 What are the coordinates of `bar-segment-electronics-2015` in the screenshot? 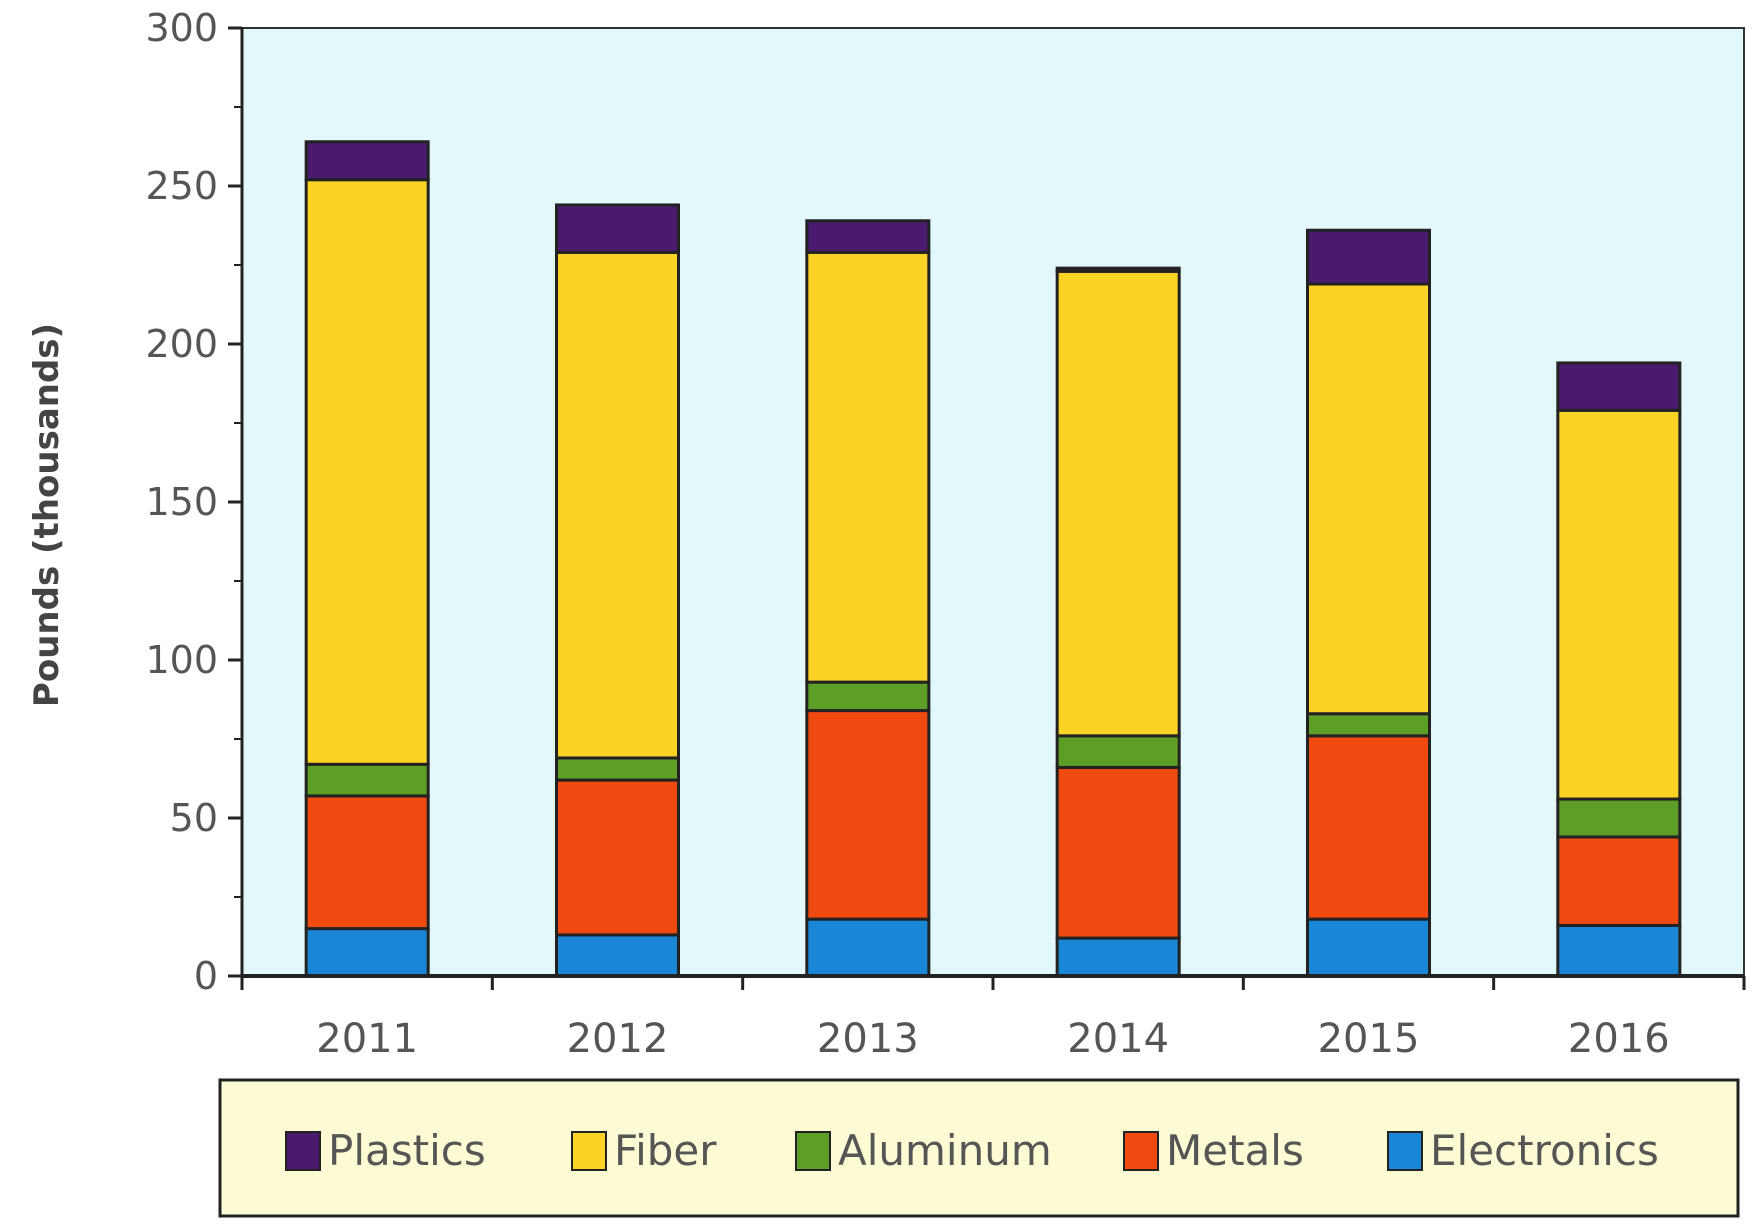 It's located at (1368, 947).